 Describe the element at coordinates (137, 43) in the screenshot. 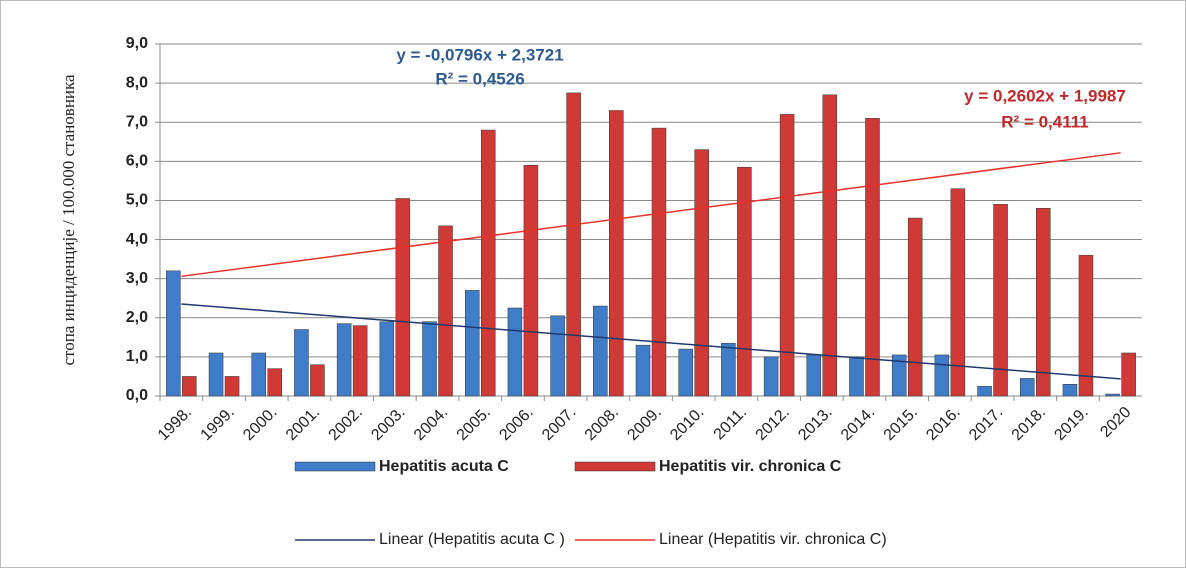

I see `y-tick-label: 9,0` at that location.